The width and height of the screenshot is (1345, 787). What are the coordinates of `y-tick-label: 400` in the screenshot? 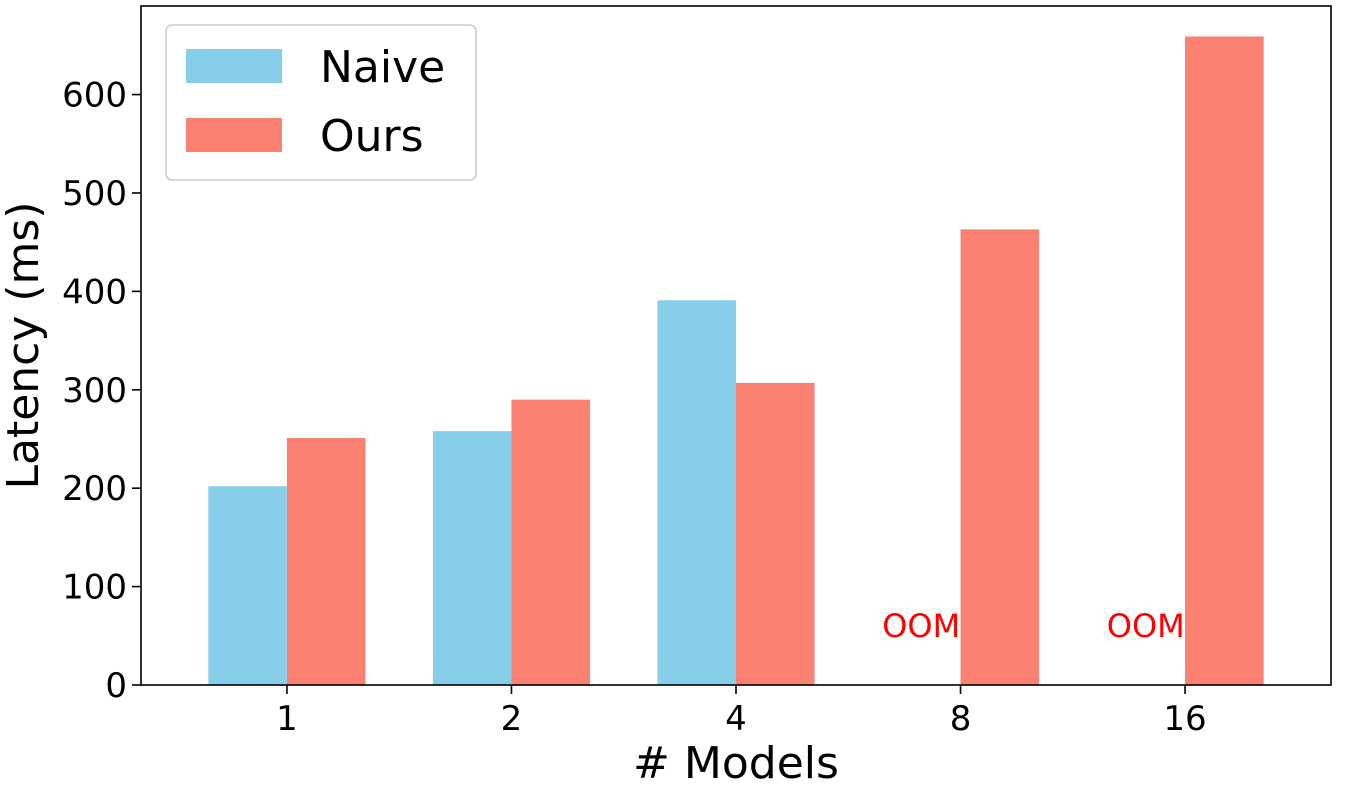 It's located at (94, 292).